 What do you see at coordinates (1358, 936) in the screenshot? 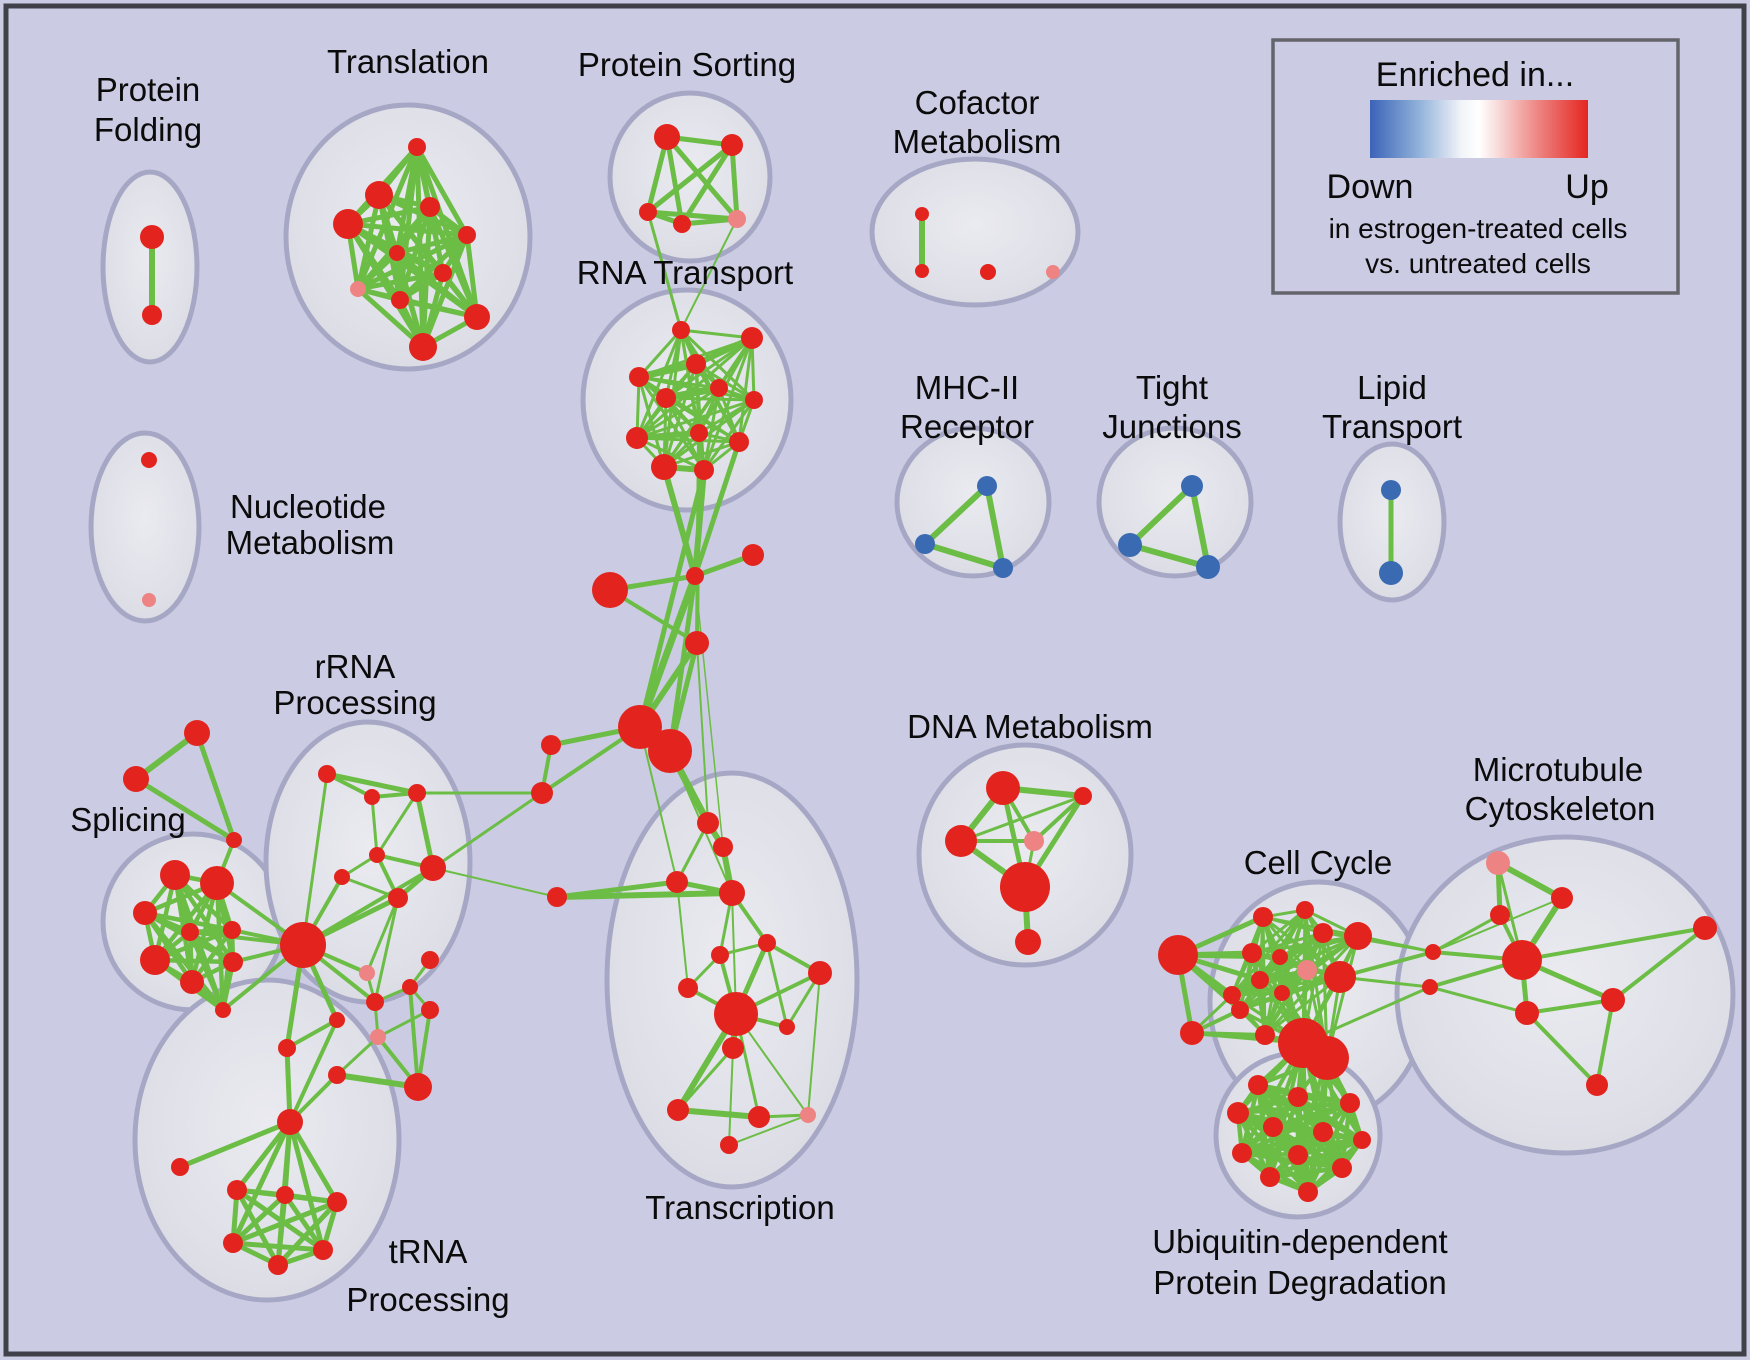
I see `node-cc4` at bounding box center [1358, 936].